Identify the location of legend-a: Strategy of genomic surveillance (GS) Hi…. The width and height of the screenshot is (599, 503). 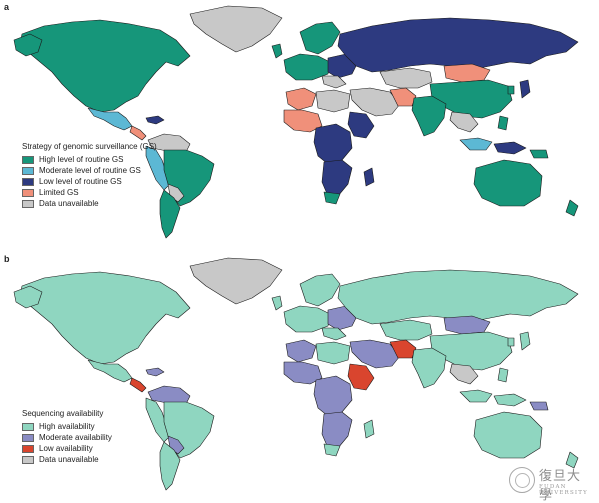
(89, 175).